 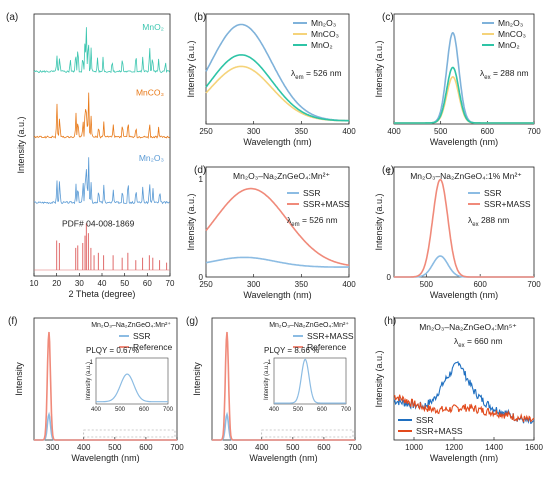 I want to click on x-tick-label: 1000, so click(x=414, y=447).